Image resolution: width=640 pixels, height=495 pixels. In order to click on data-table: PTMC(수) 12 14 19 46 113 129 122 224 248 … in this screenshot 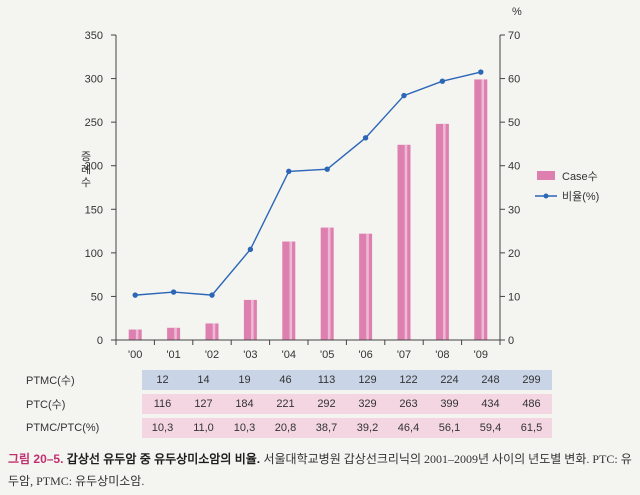, I will do `click(276, 404)`.